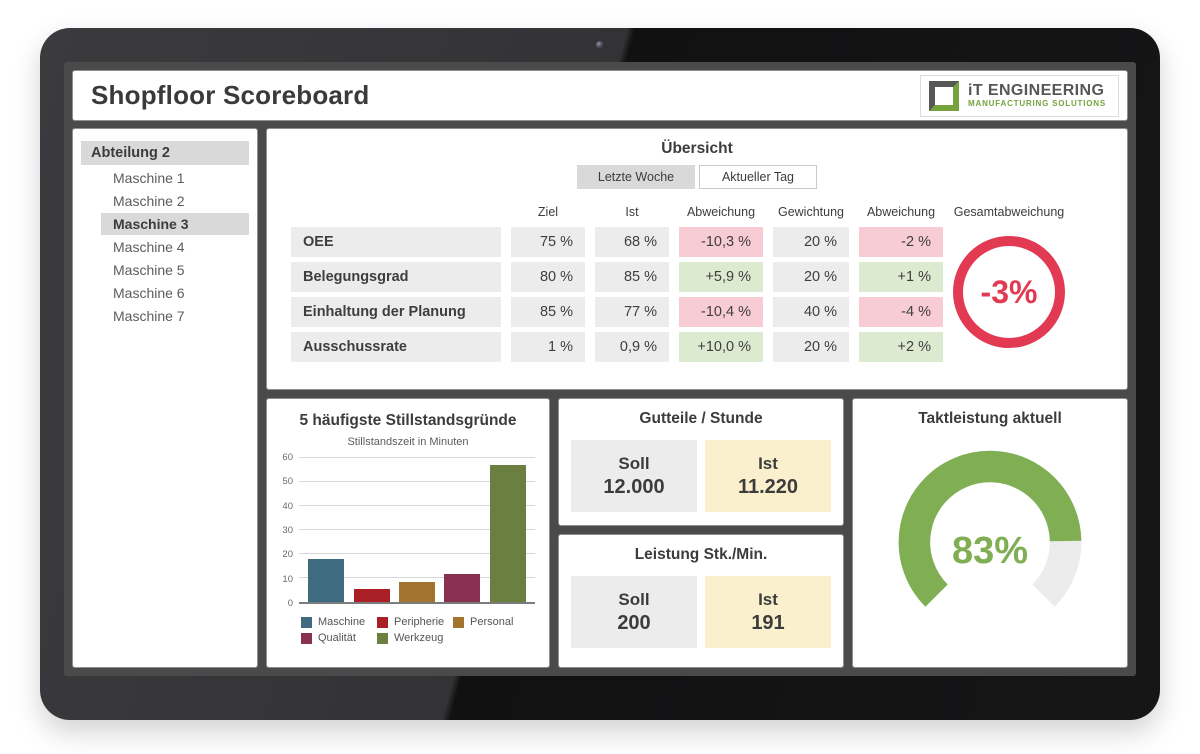  Describe the element at coordinates (901, 242) in the screenshot. I see `cell-oee-abweichung-gewichtet: -2 %` at that location.